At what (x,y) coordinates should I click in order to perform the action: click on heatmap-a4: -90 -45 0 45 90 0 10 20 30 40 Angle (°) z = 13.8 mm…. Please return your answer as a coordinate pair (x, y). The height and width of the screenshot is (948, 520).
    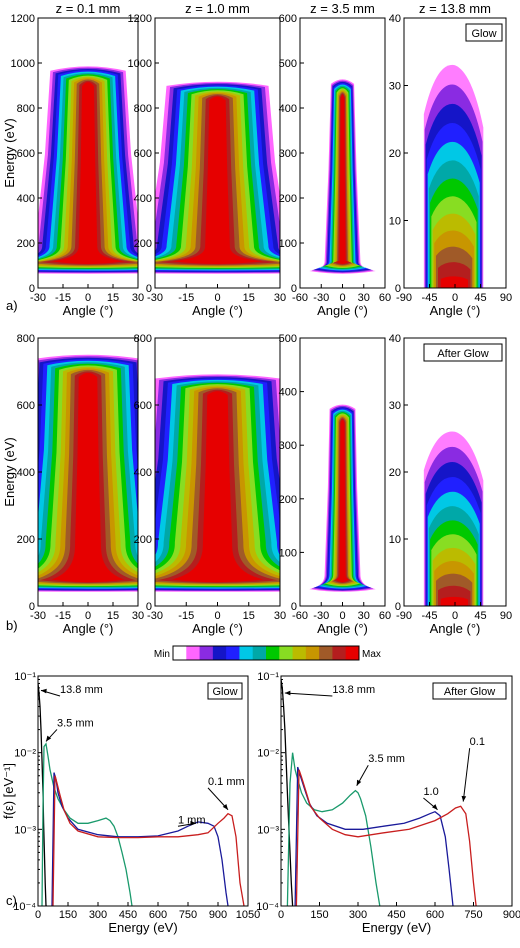
    Looking at the image, I should click on (450, 159).